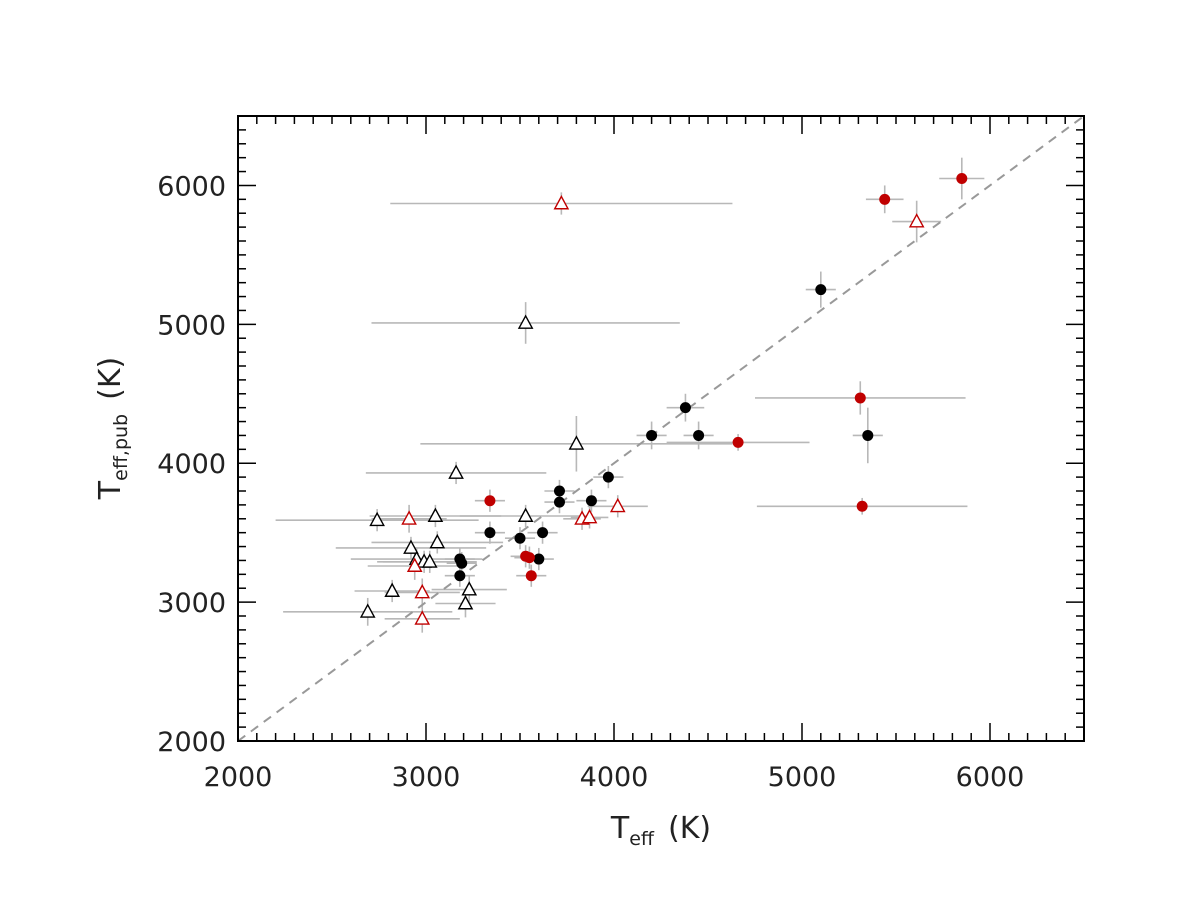  Describe the element at coordinates (238, 777) in the screenshot. I see `x-tick-label: 2000` at that location.